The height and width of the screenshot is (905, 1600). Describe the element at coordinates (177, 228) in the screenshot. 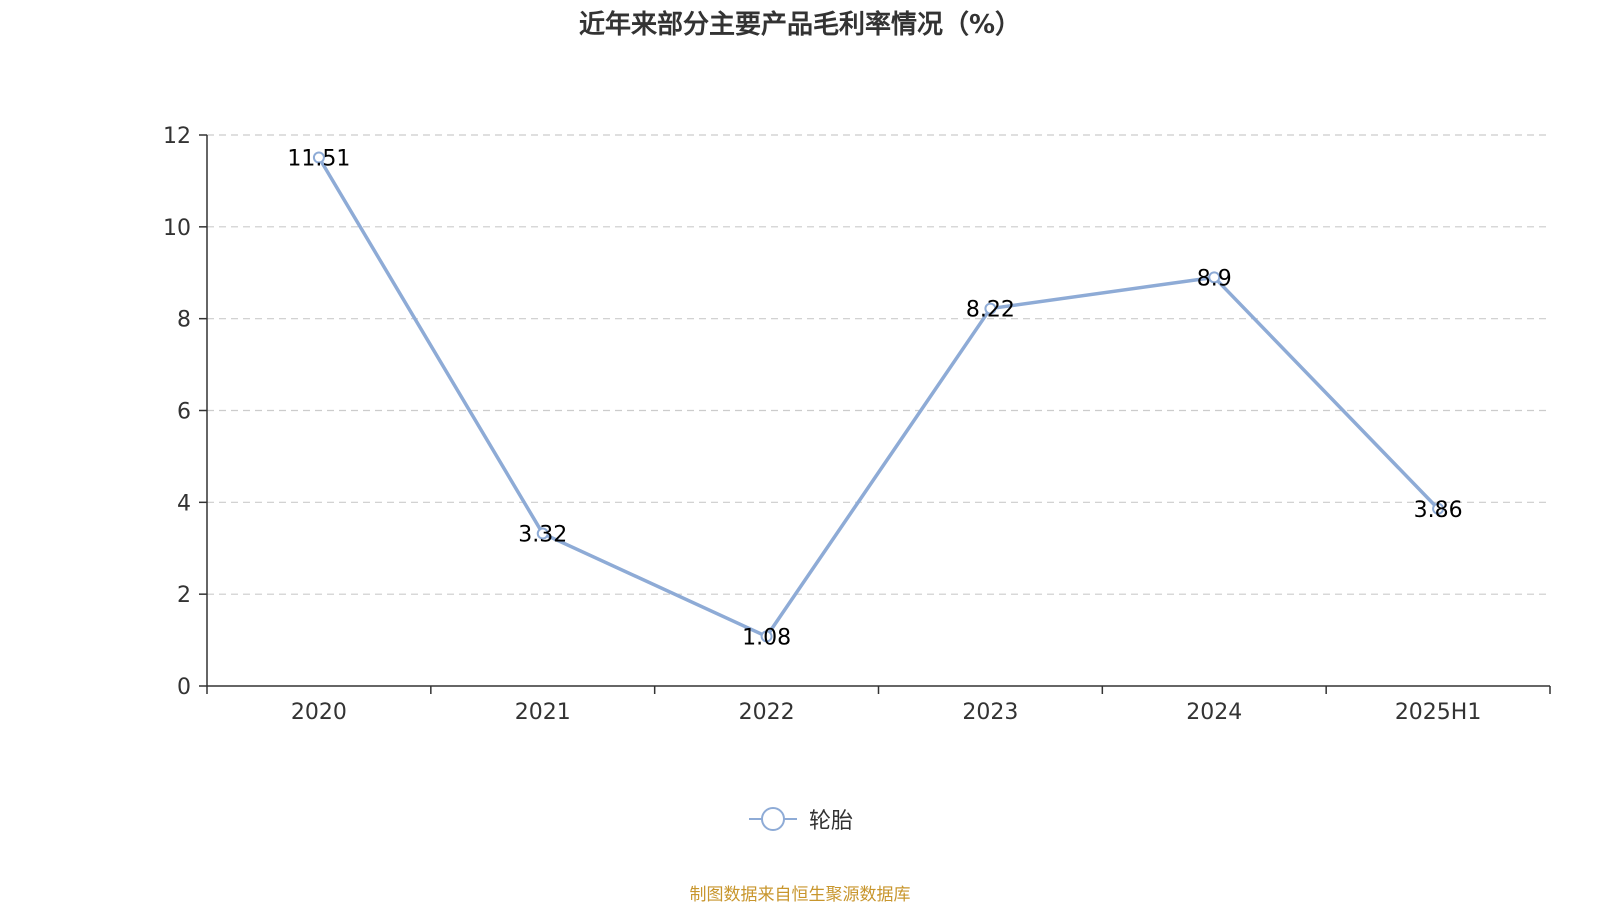

I see `y-tick-label: 10` at that location.